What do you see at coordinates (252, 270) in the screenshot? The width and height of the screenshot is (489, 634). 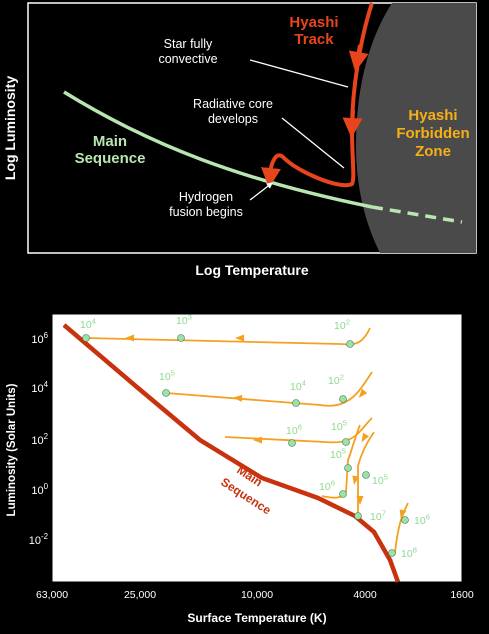 I see `top-x-axis-label: Log Temperature` at bounding box center [252, 270].